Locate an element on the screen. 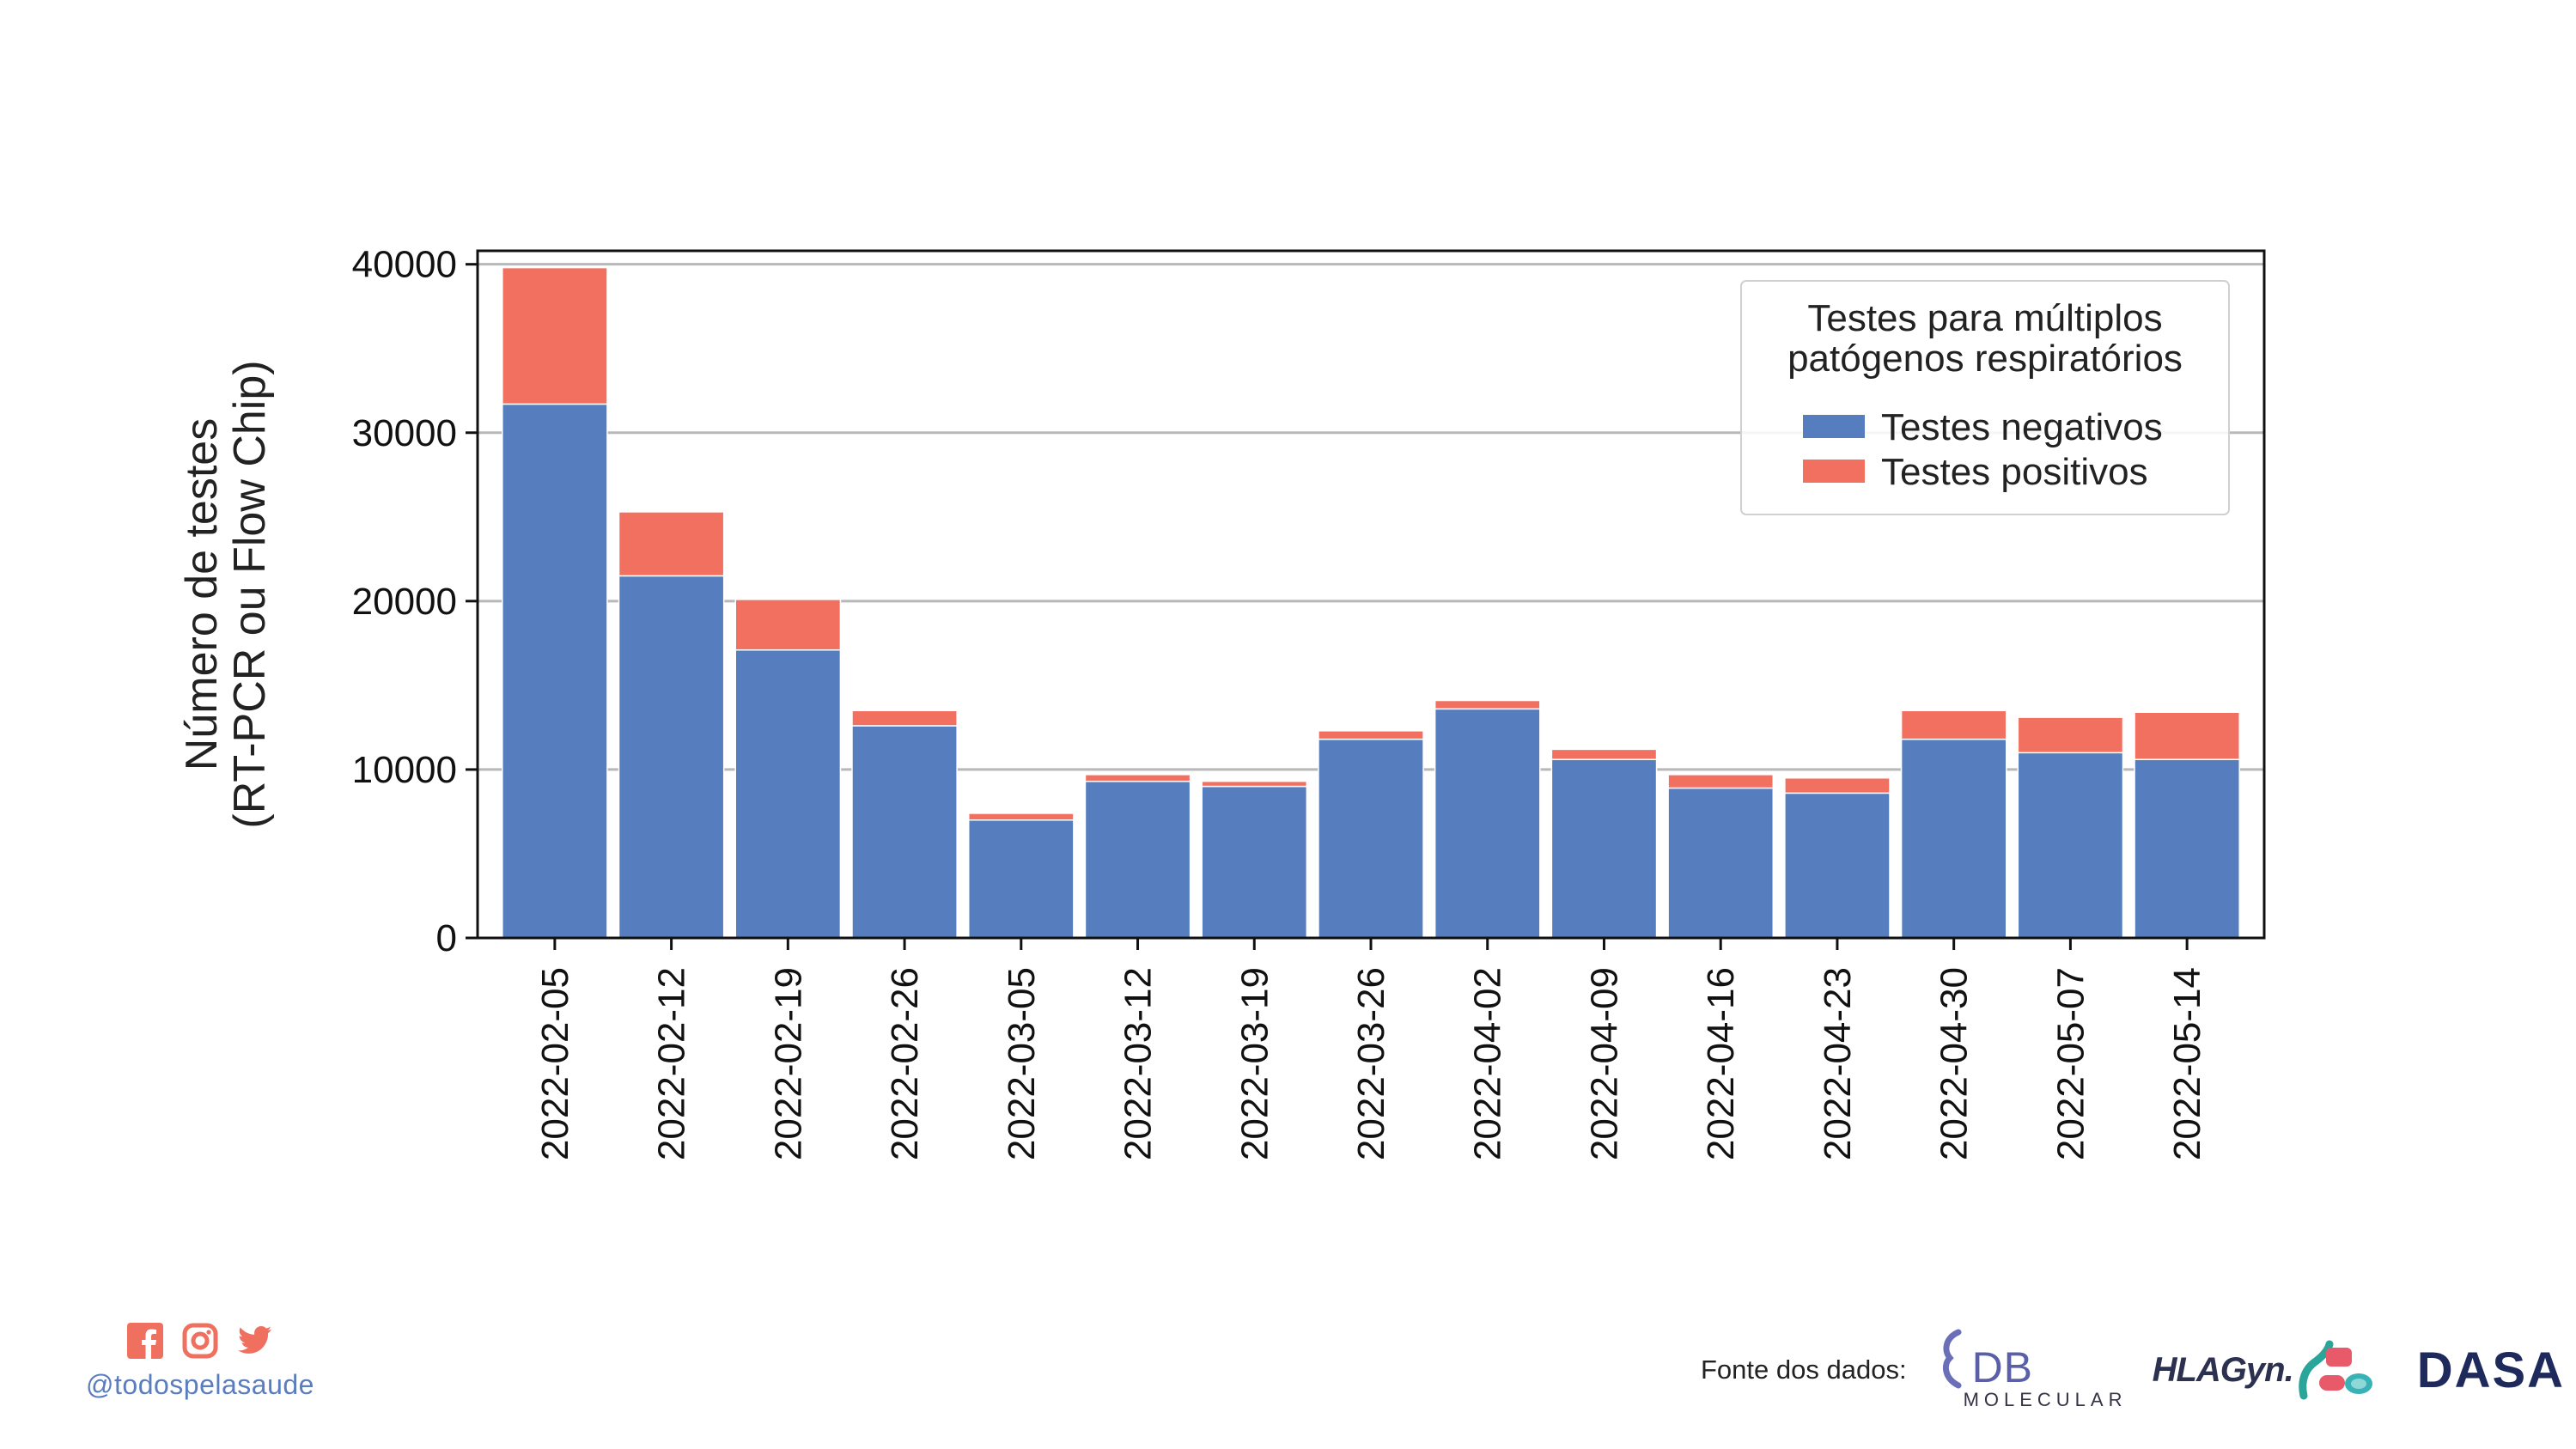  x-tick-label: 2022-02-19 is located at coordinates (788, 1063).